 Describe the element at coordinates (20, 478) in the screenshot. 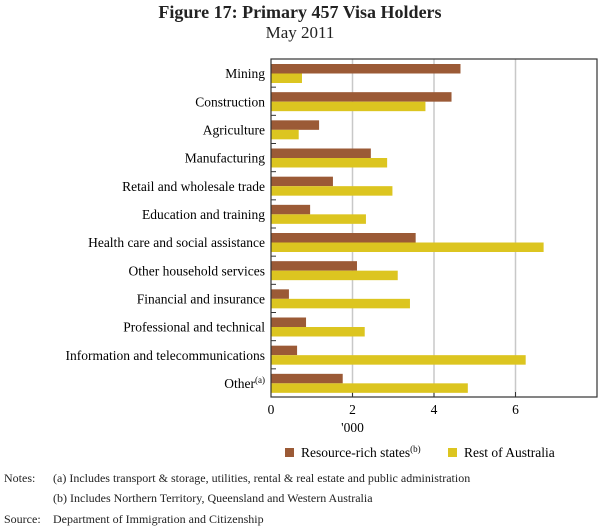

I see `notes-label: Notes:` at that location.